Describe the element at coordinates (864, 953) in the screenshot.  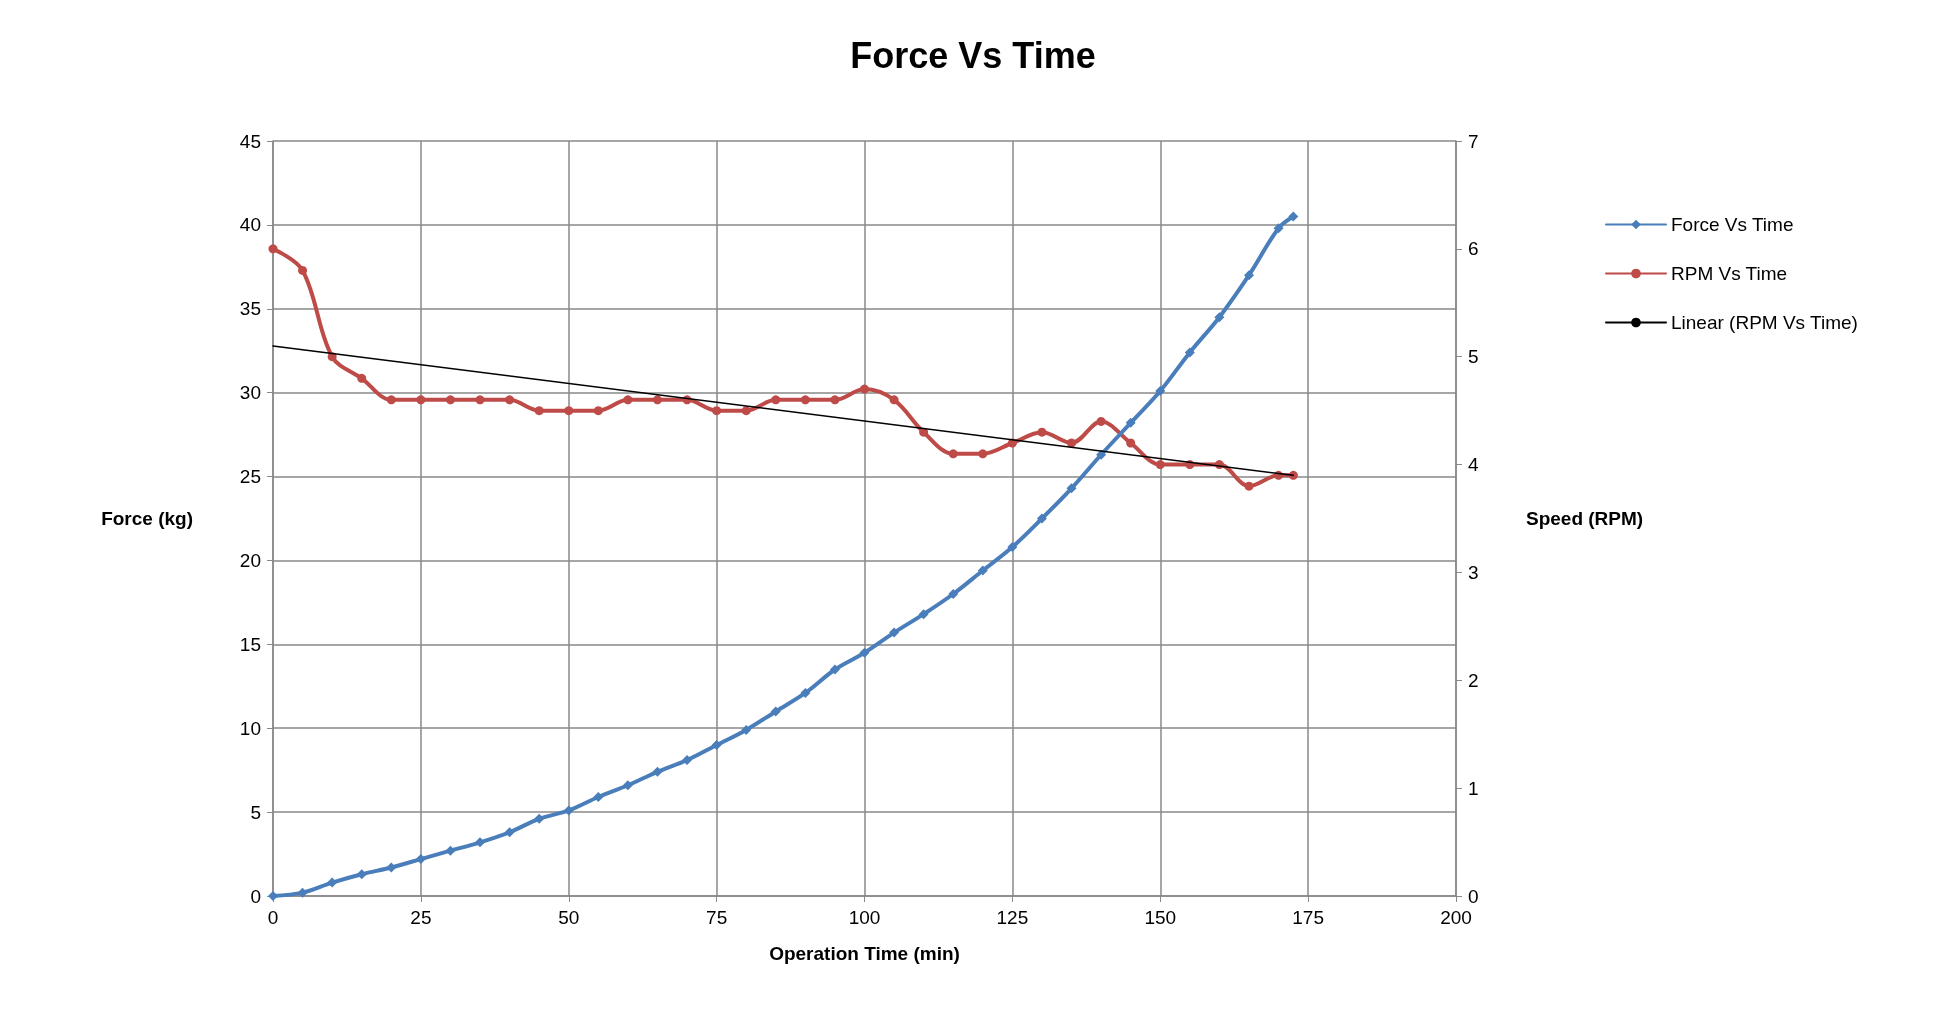
I see `x-axis-title: Operation Time (min)` at that location.